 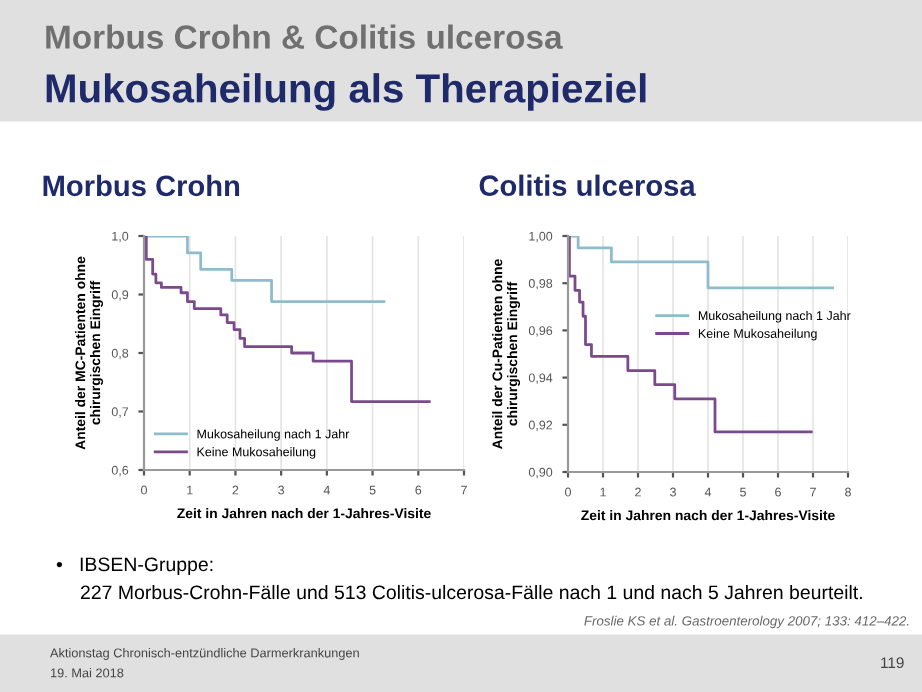 I want to click on text: • IBSEN-Gruppe:, so click(x=134, y=566).